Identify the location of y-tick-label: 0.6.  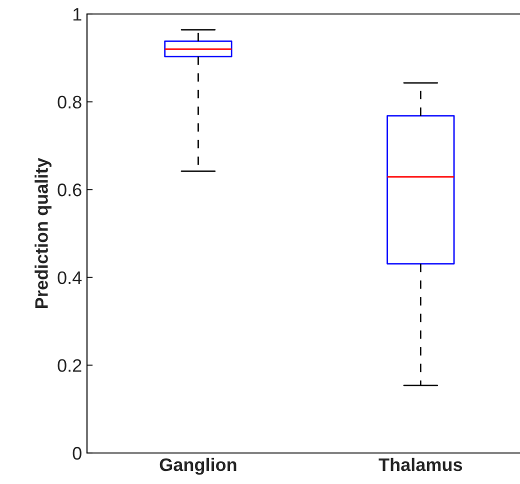
(70, 190).